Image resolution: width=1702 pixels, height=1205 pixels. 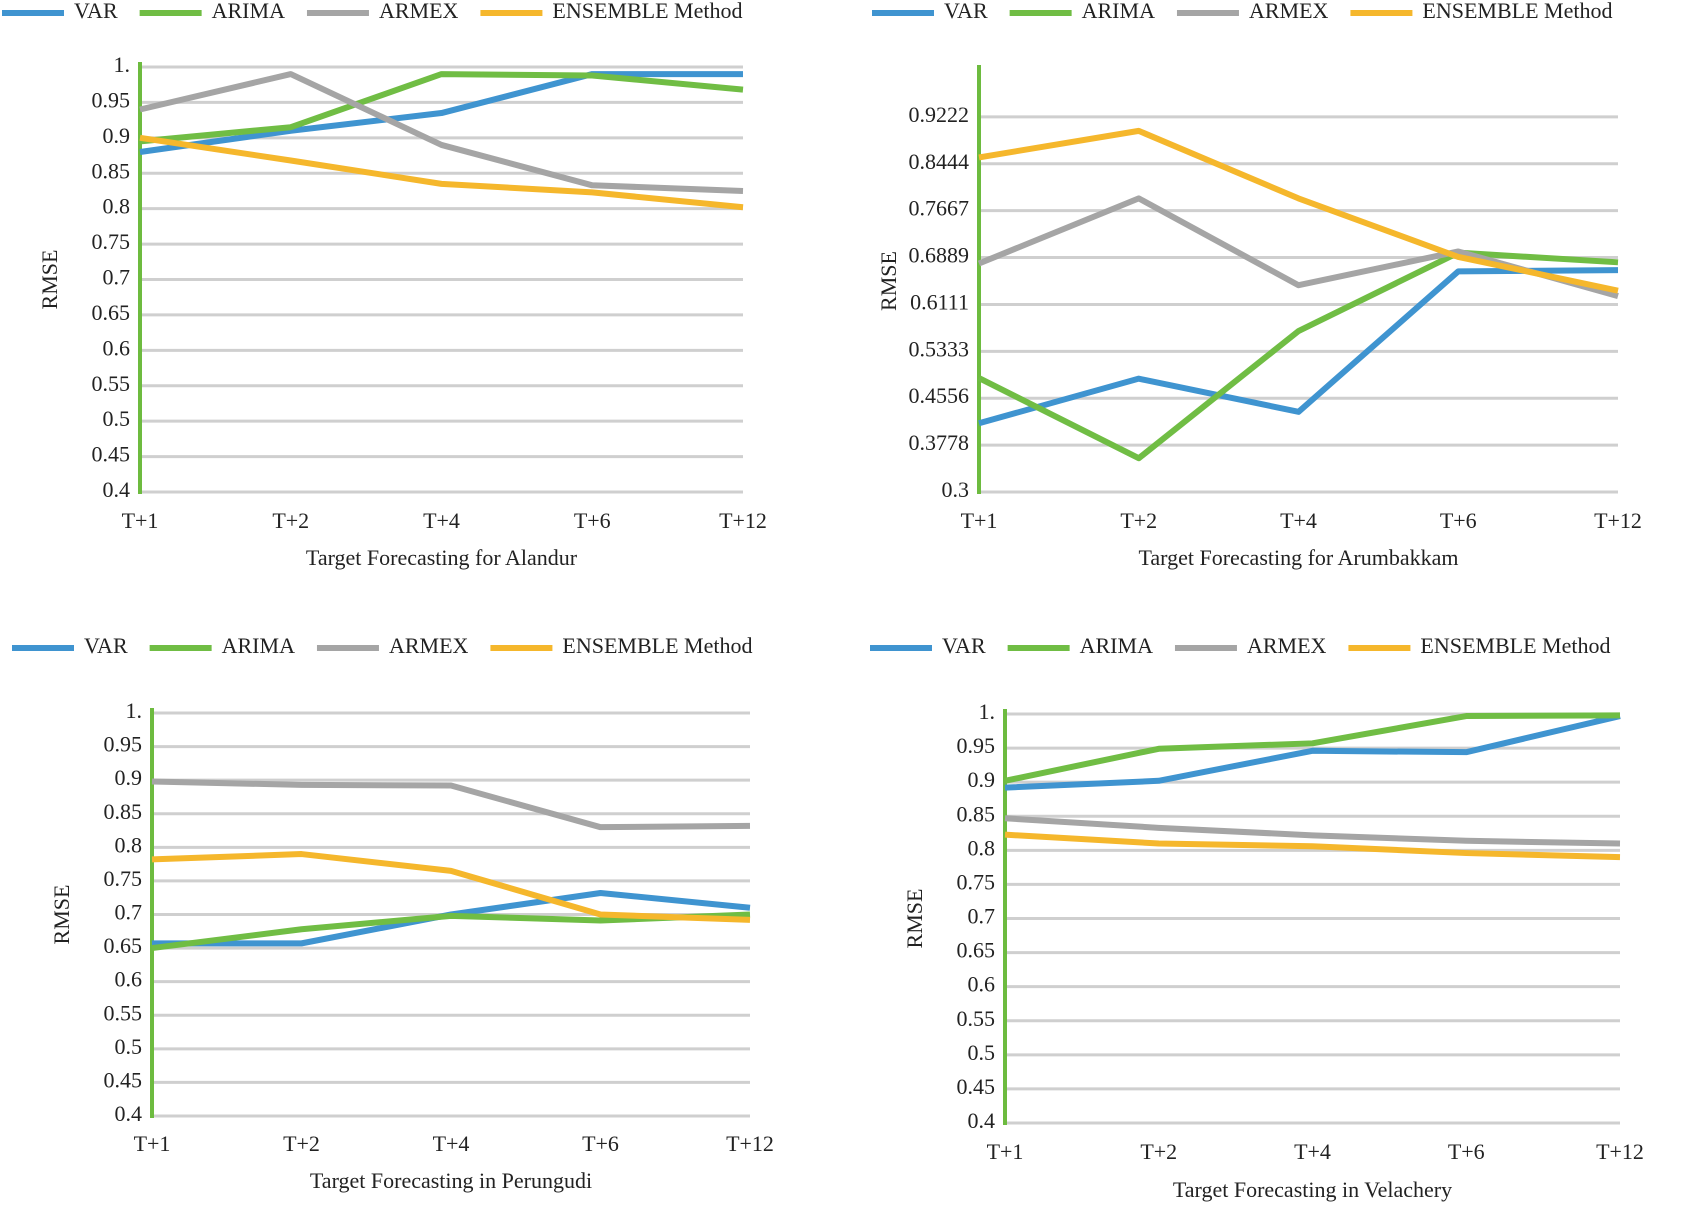 I want to click on x-axis-title: Target Forecasting in Velachery, so click(x=1312, y=1189).